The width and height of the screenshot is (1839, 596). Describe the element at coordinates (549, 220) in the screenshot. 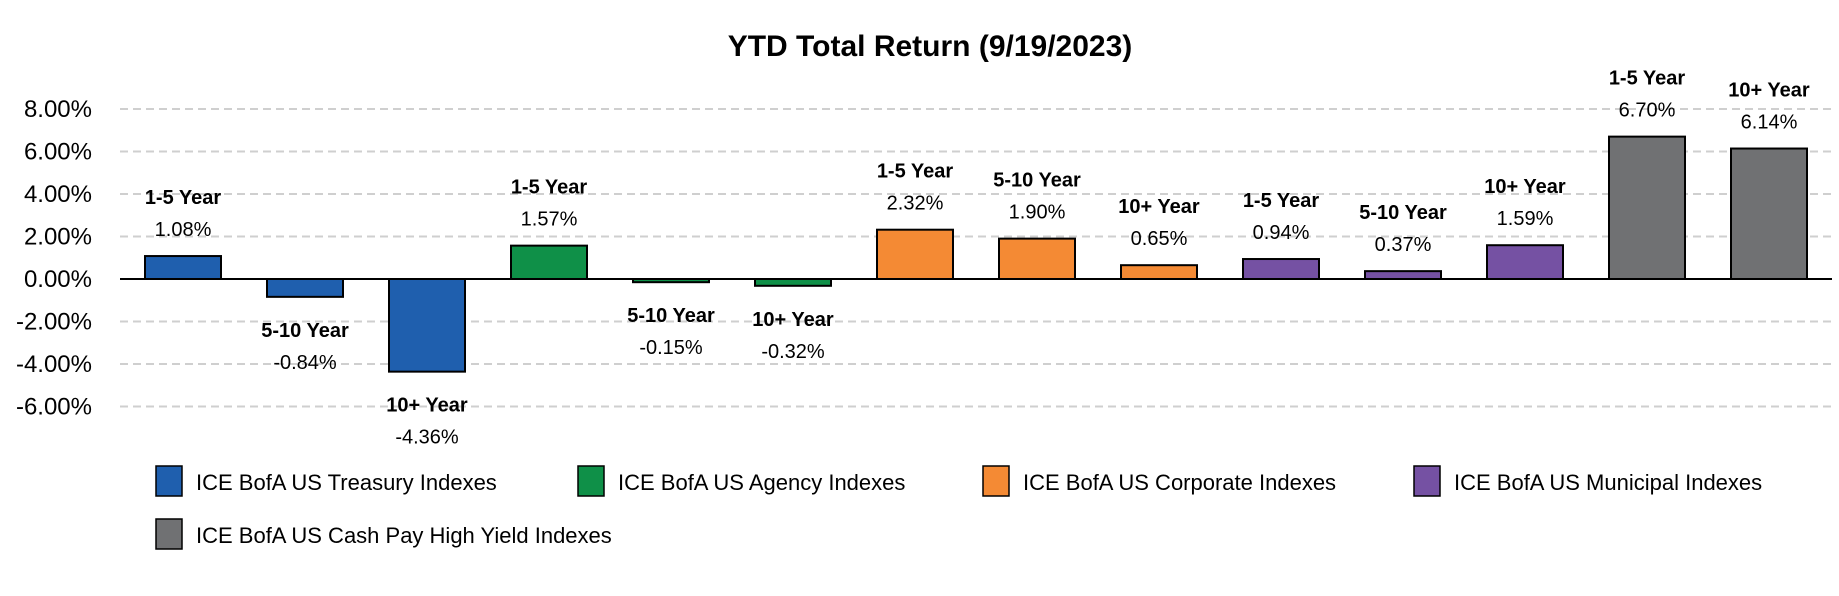

I see `value-label: 1.57%` at that location.